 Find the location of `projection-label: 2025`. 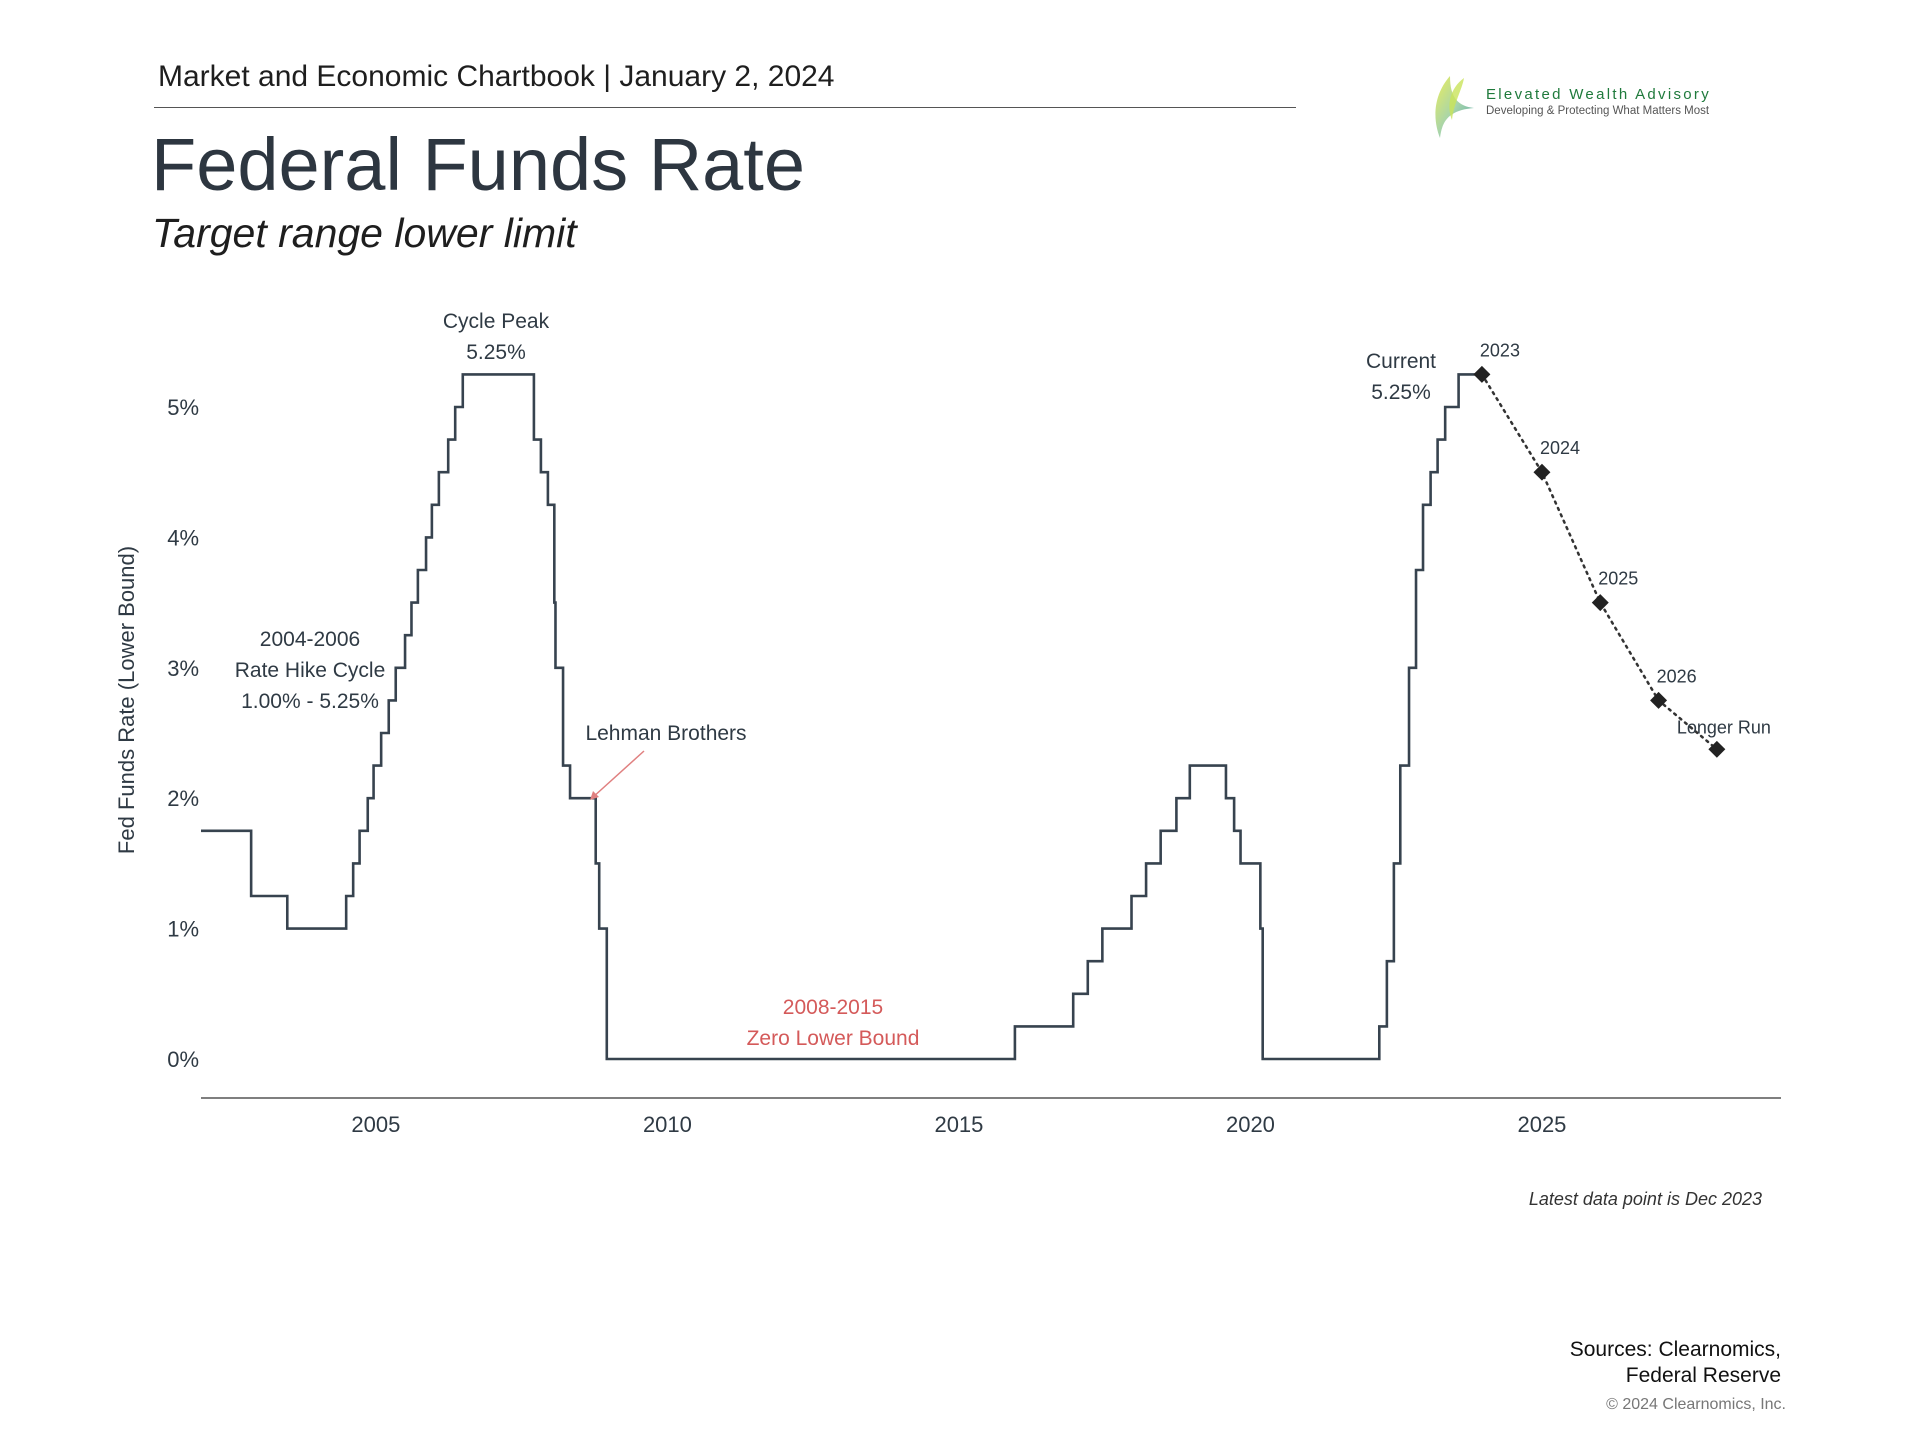

projection-label: 2025 is located at coordinates (1618, 579).